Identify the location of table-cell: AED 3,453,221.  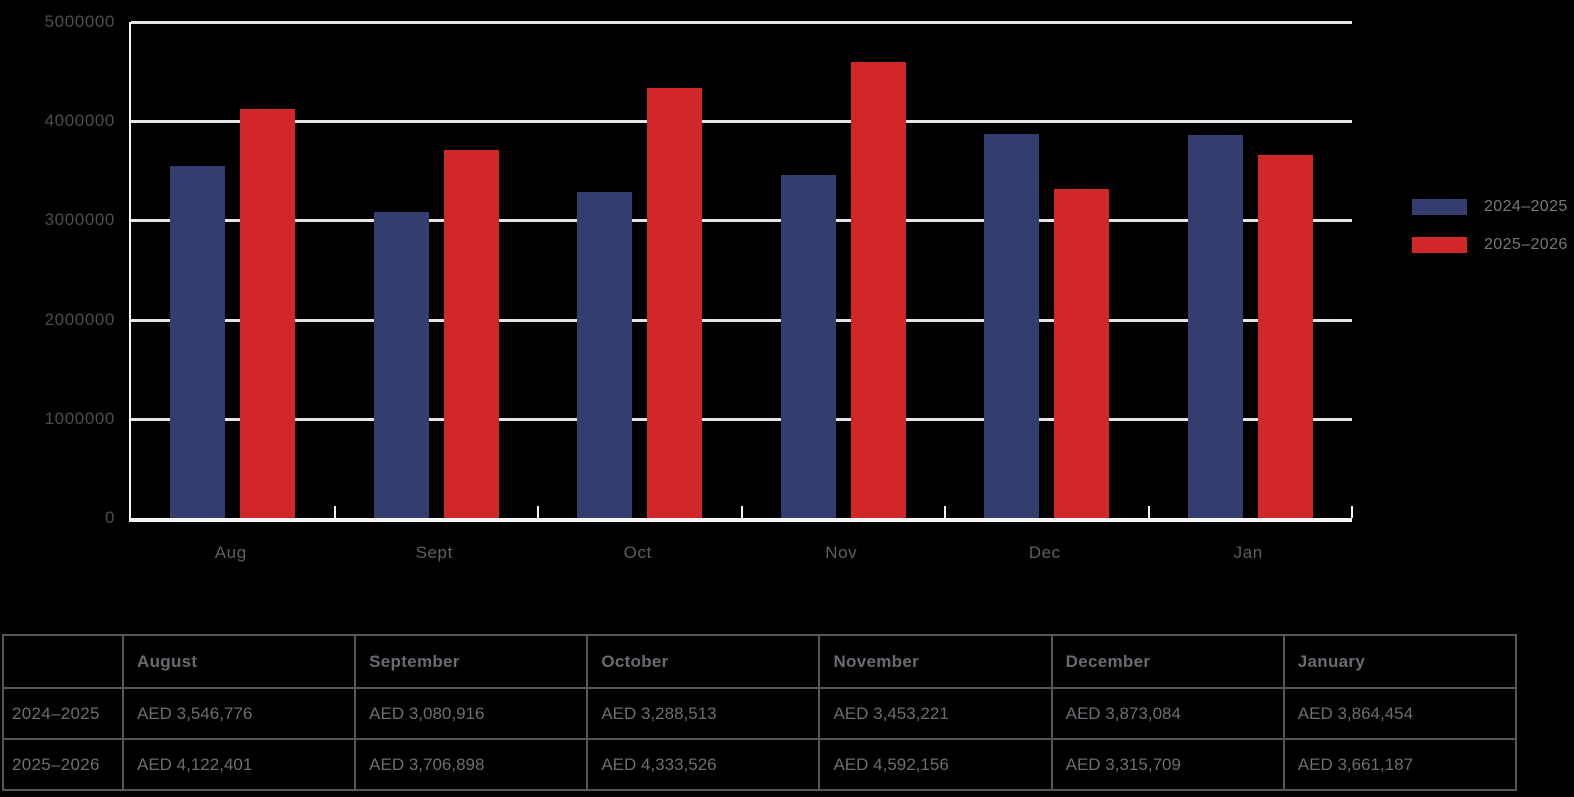
(935, 713).